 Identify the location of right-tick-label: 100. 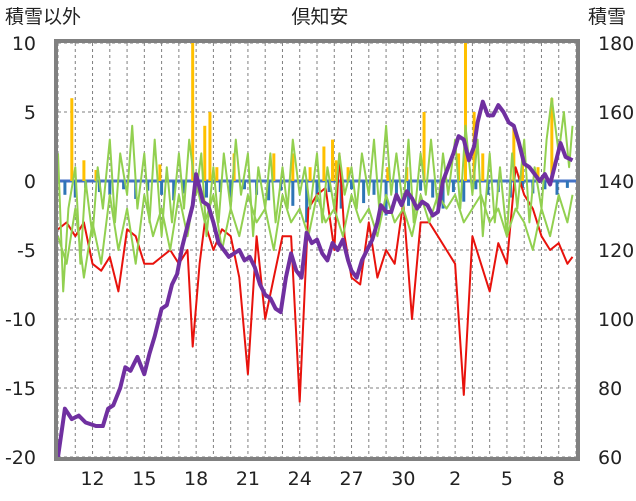
(616, 320).